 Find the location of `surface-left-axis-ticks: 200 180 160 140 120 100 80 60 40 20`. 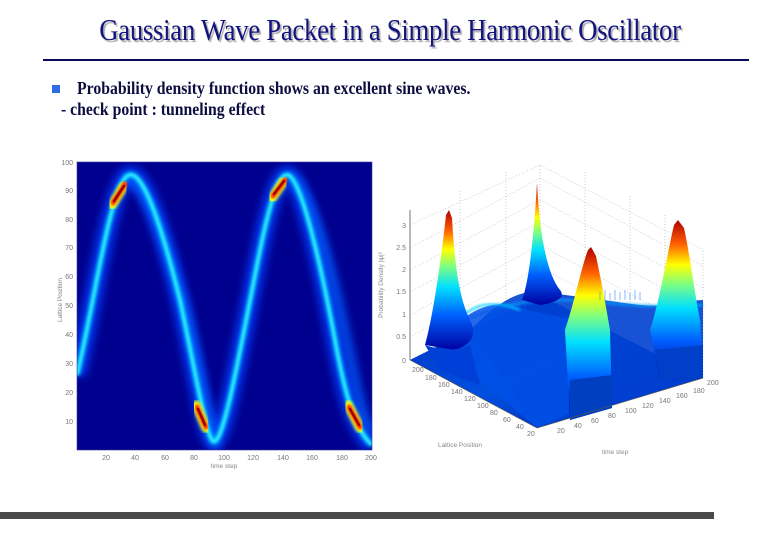

surface-left-axis-ticks: 200 180 160 140 120 100 80 60 40 20 is located at coordinates (473, 402).